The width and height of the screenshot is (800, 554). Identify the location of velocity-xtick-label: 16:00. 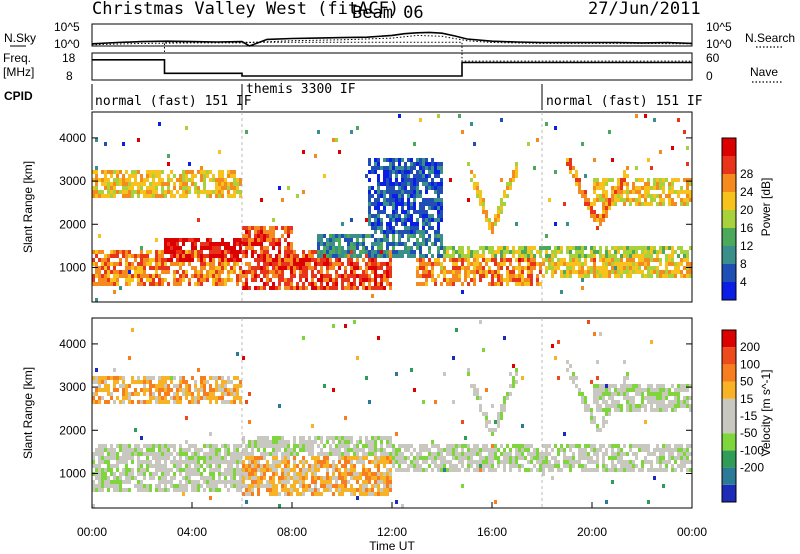
(492, 532).